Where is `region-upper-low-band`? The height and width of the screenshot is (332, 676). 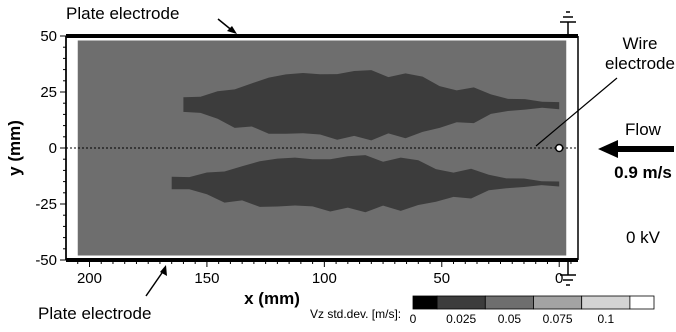 region-upper-low-band is located at coordinates (371, 105).